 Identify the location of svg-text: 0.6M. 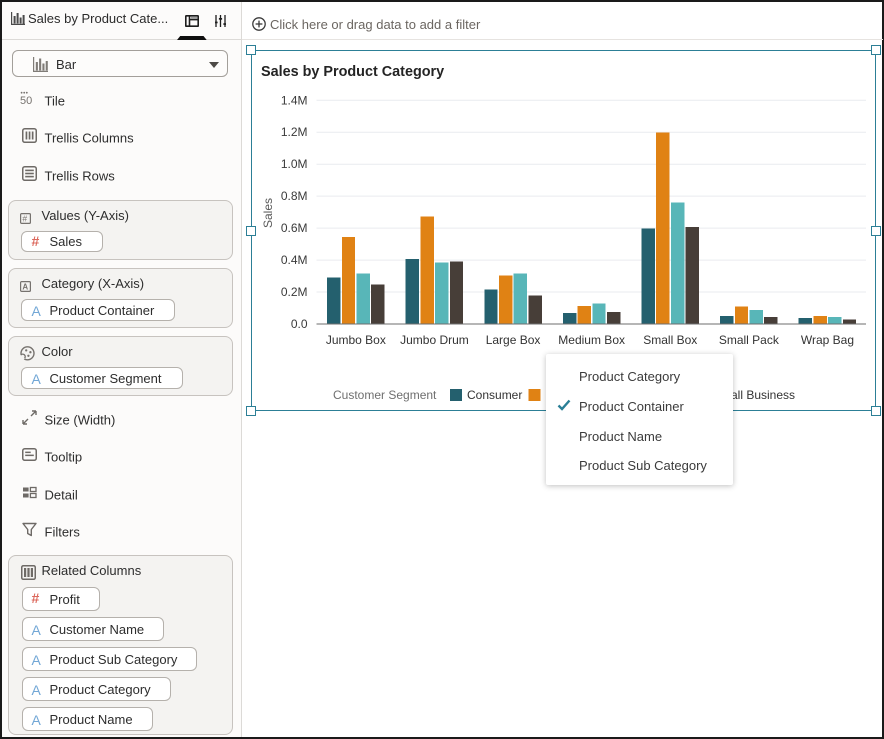
(294, 228).